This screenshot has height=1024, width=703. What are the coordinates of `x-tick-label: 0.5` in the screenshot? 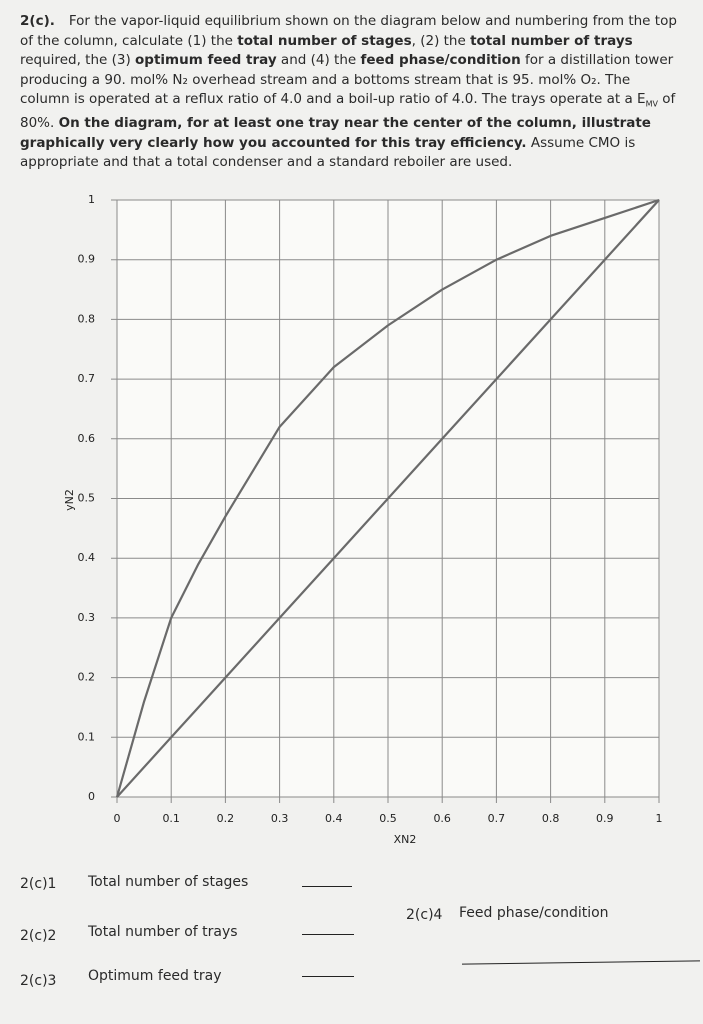 It's located at (388, 818).